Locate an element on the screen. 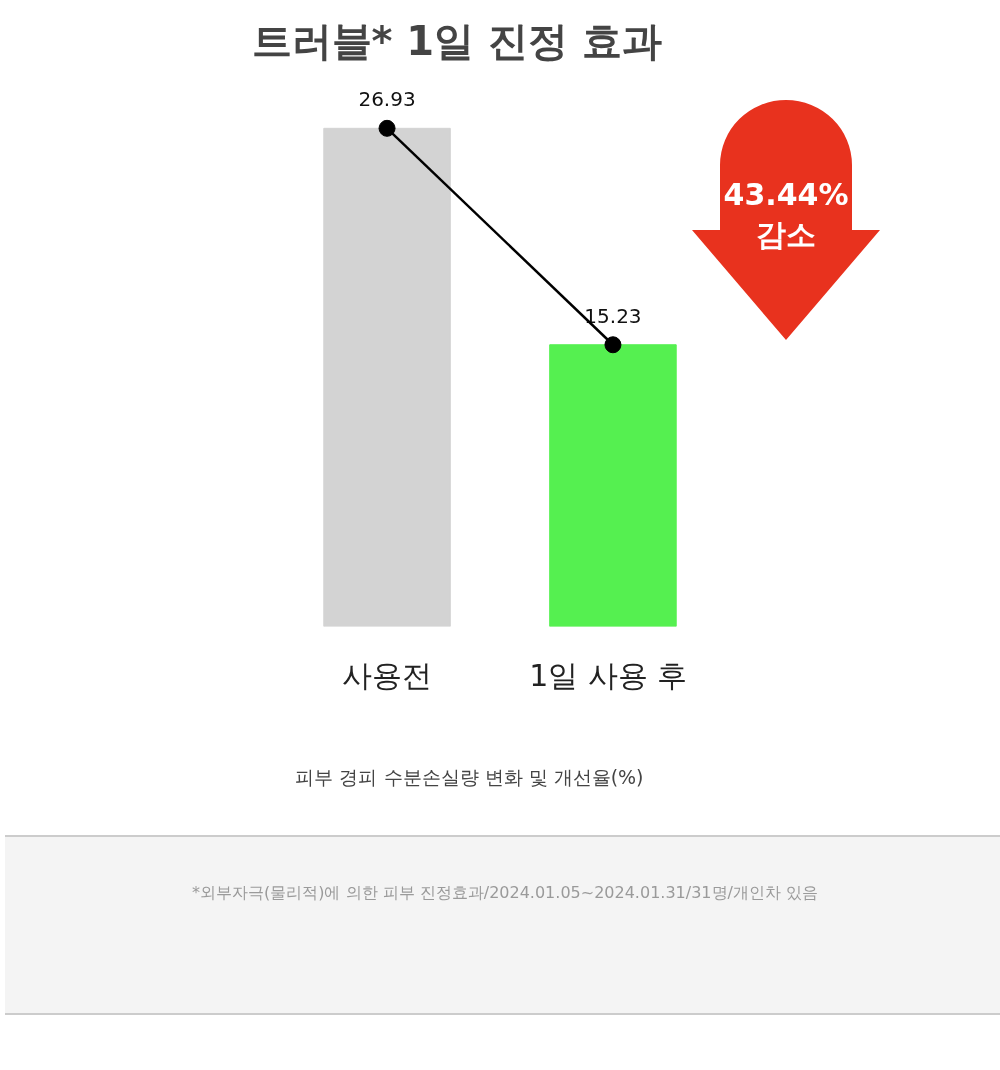 The width and height of the screenshot is (1000, 1070). data-label: 15.23 is located at coordinates (613, 315).